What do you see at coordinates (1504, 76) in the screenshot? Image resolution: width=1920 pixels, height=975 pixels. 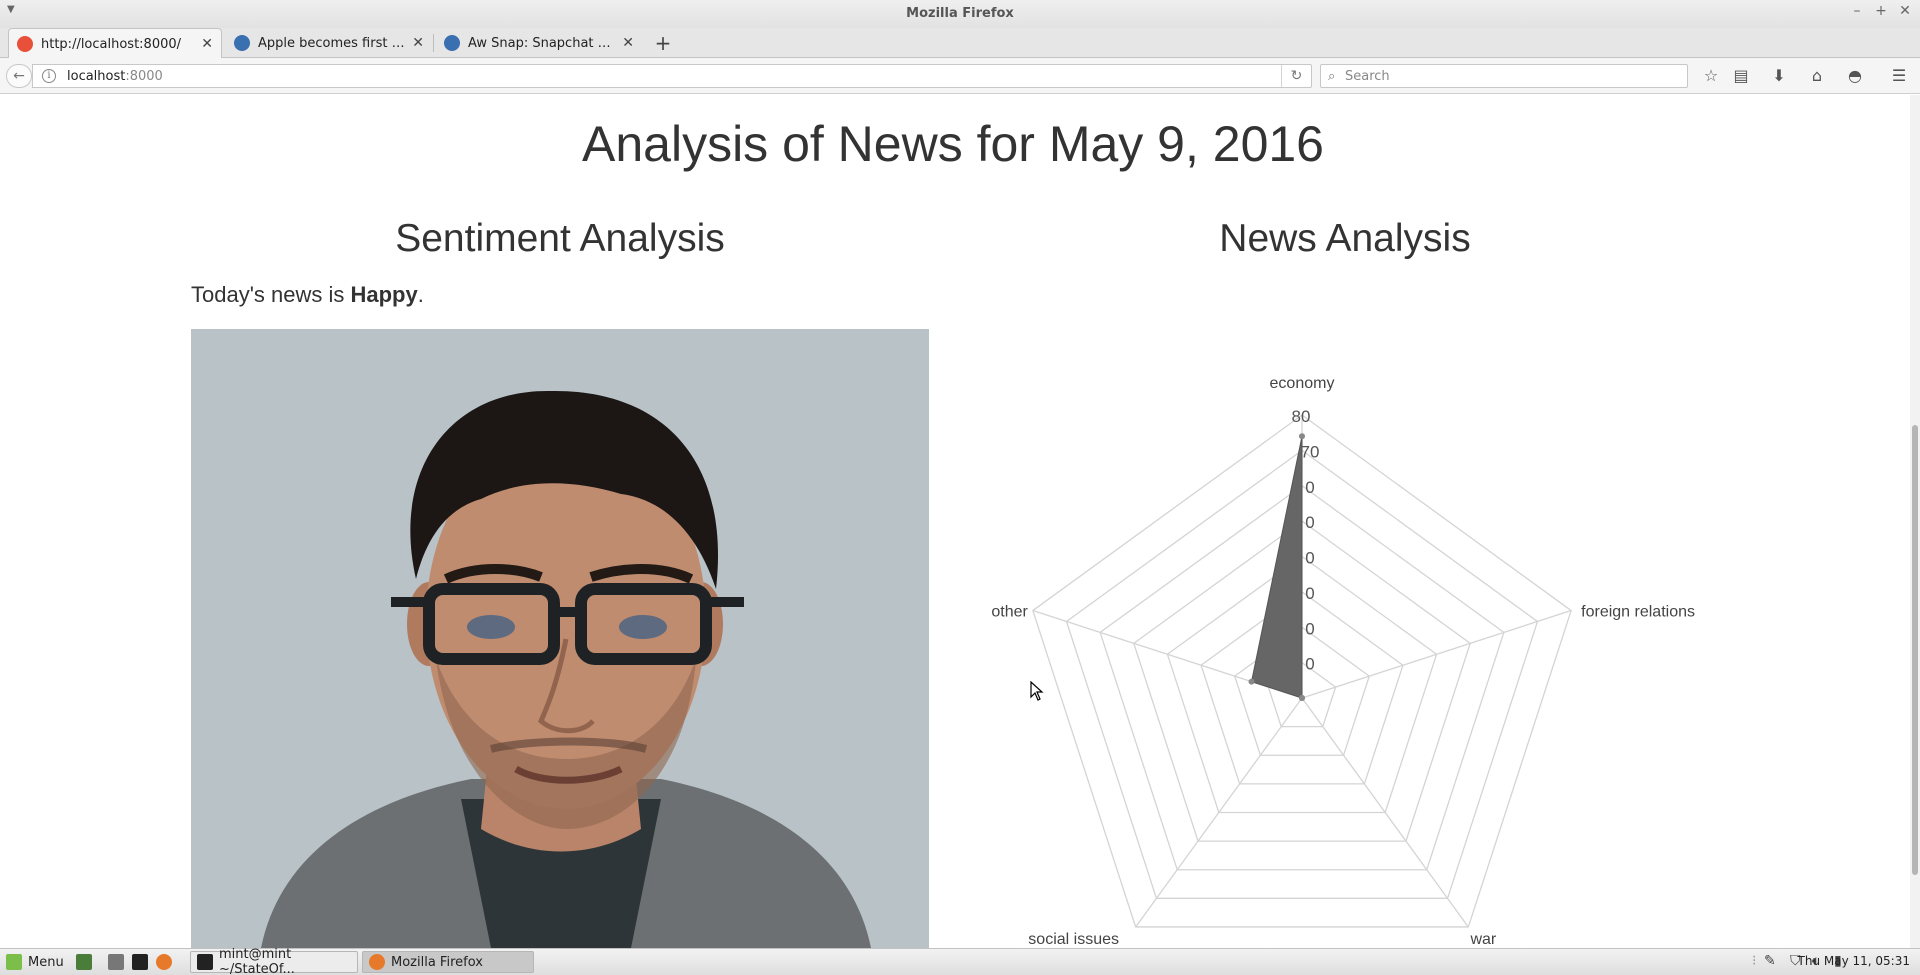 I see `search-input: ⌕ Search` at bounding box center [1504, 76].